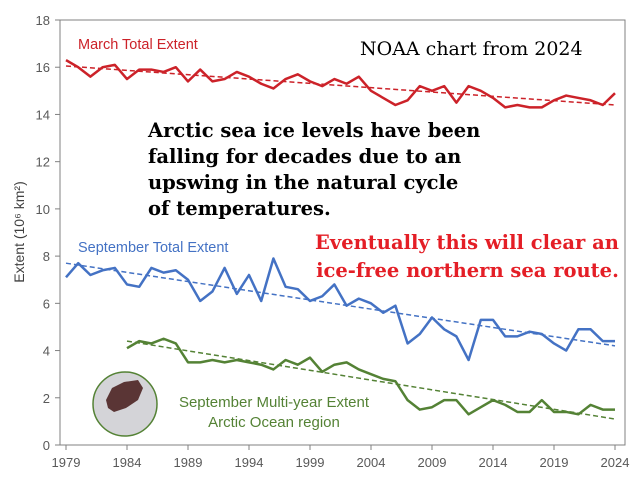  What do you see at coordinates (19, 231) in the screenshot?
I see `y-axis-label: Extent (10⁶ km²)` at bounding box center [19, 231].